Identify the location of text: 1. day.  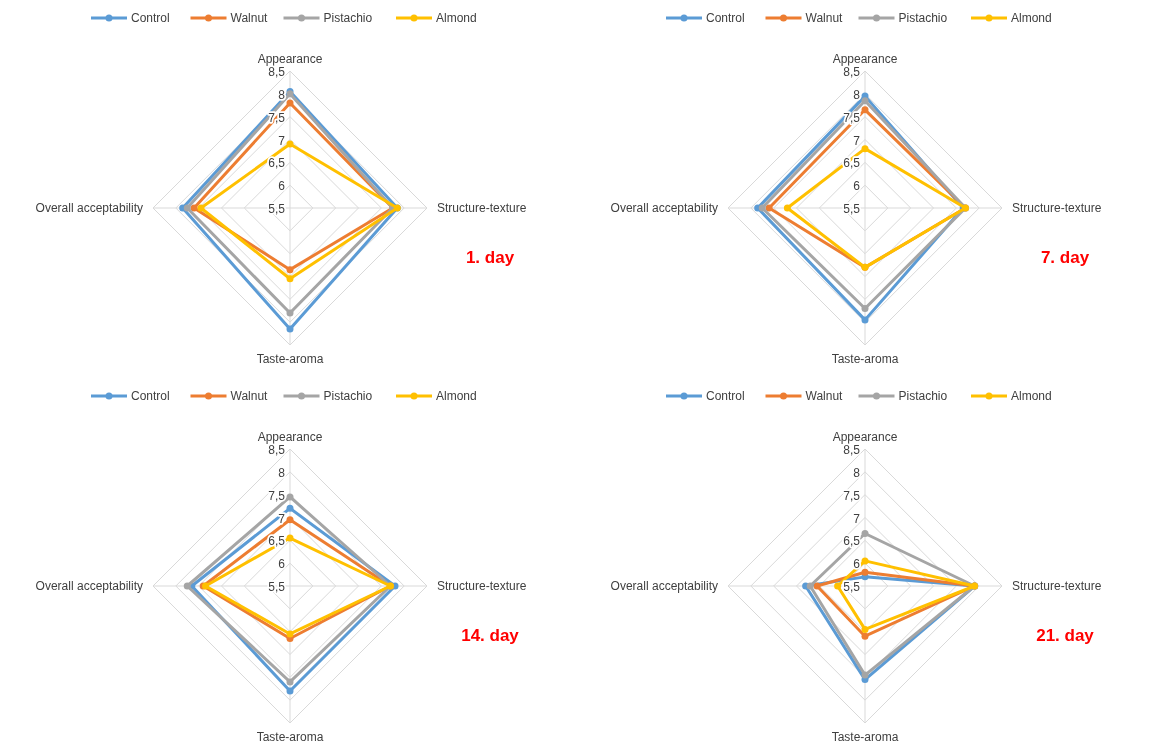
(490, 257).